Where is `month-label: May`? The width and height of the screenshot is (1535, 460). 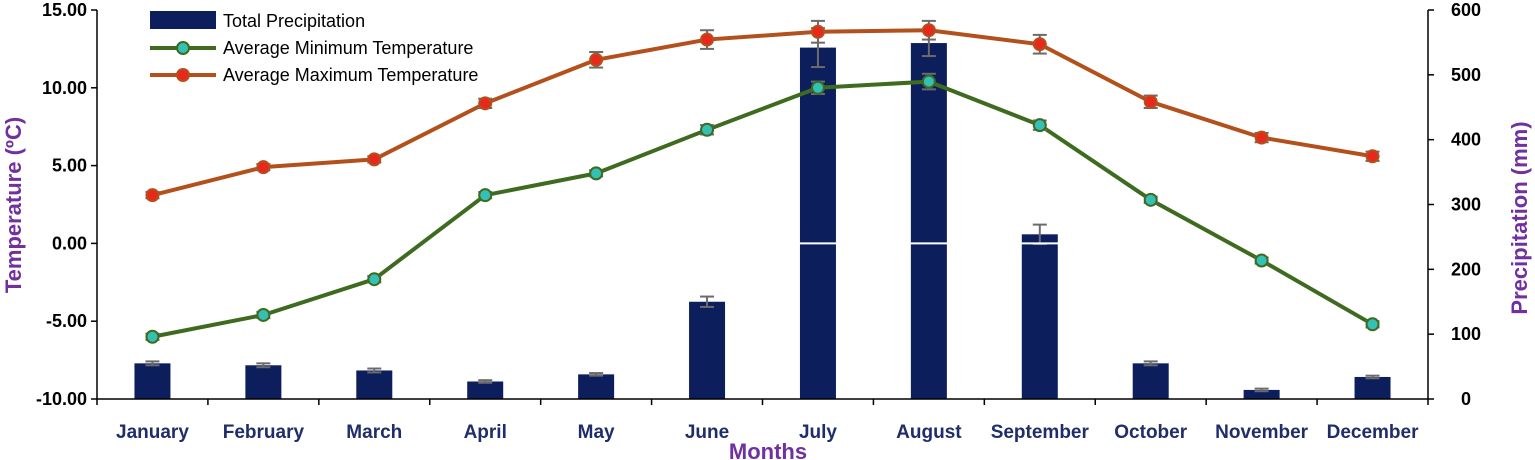 month-label: May is located at coordinates (596, 432).